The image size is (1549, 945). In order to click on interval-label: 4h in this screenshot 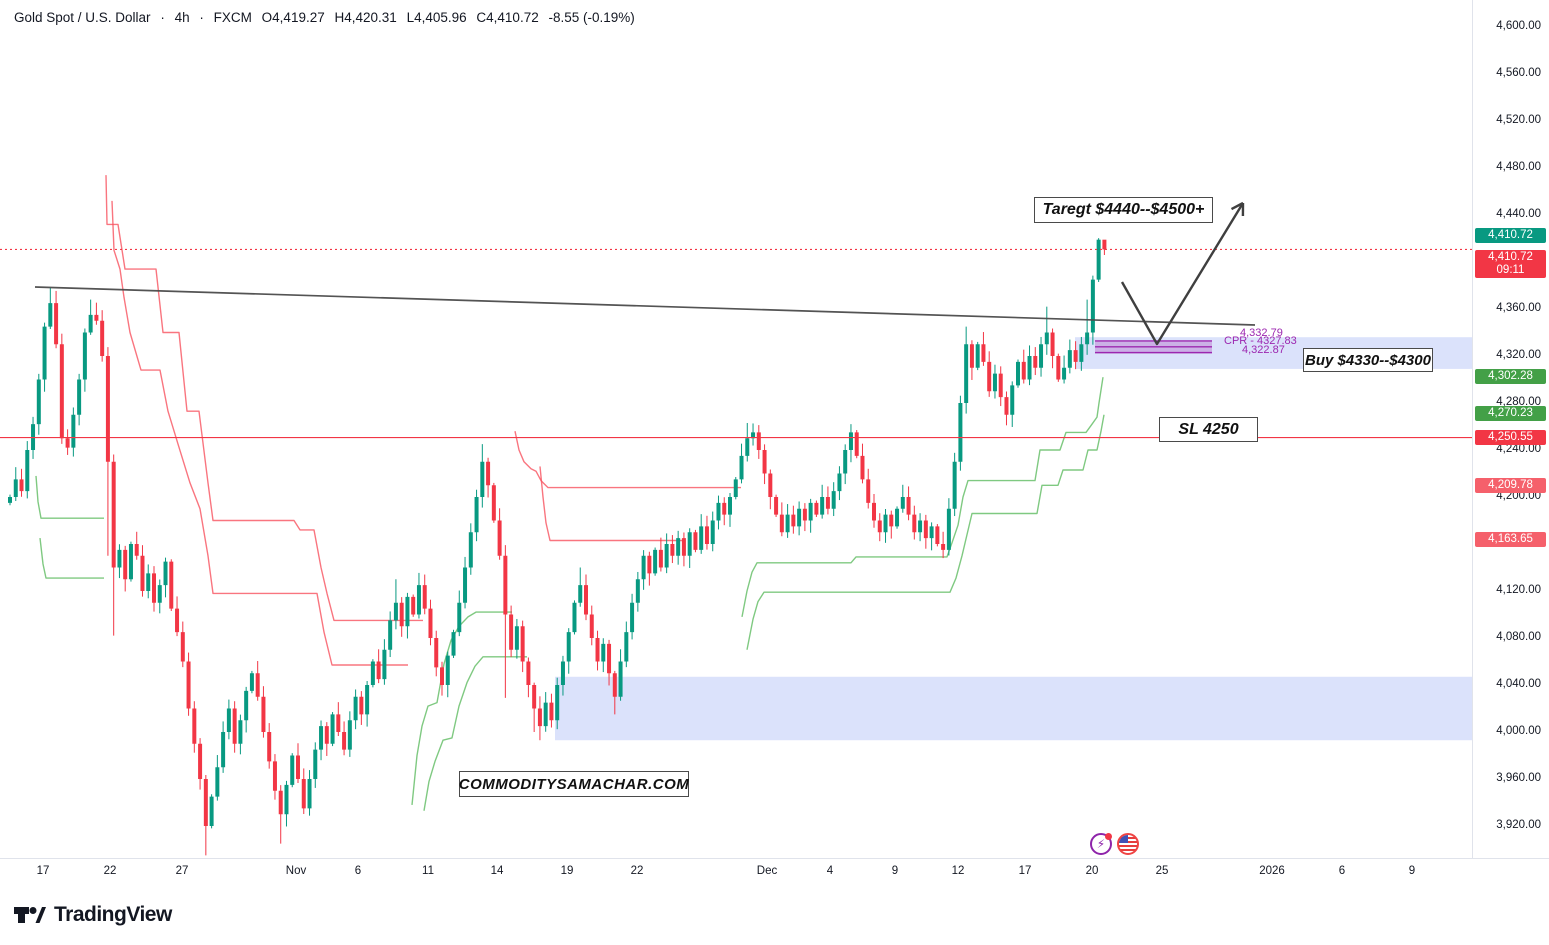, I will do `click(182, 17)`.